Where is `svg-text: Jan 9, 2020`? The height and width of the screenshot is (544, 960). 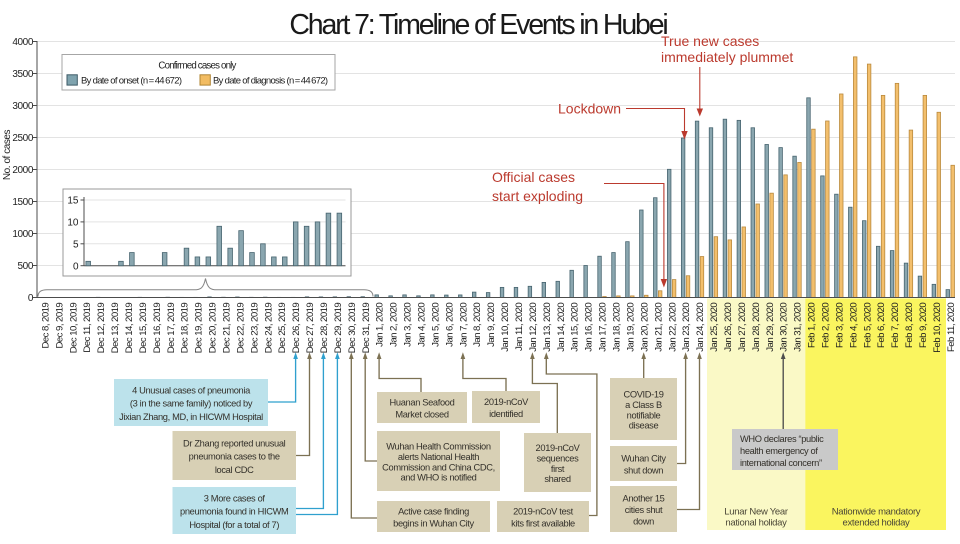
svg-text: Jan 9, 2020 is located at coordinates (491, 325).